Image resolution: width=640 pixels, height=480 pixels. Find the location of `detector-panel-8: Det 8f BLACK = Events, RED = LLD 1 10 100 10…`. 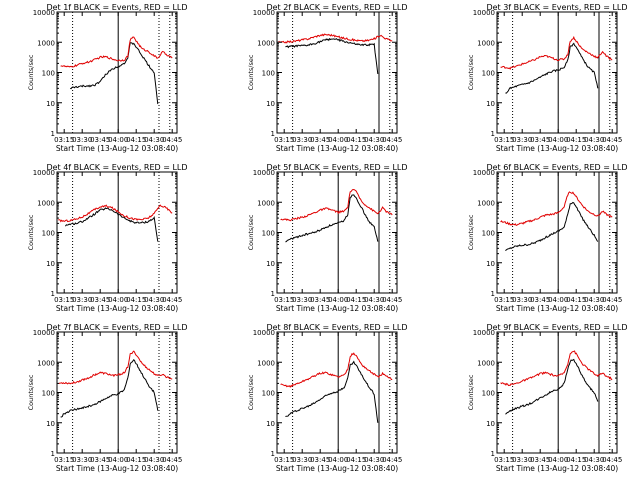

detector-panel-8: Det 8f BLACK = Events, RED = LLD 1 10 100 10… is located at coordinates (327, 398).